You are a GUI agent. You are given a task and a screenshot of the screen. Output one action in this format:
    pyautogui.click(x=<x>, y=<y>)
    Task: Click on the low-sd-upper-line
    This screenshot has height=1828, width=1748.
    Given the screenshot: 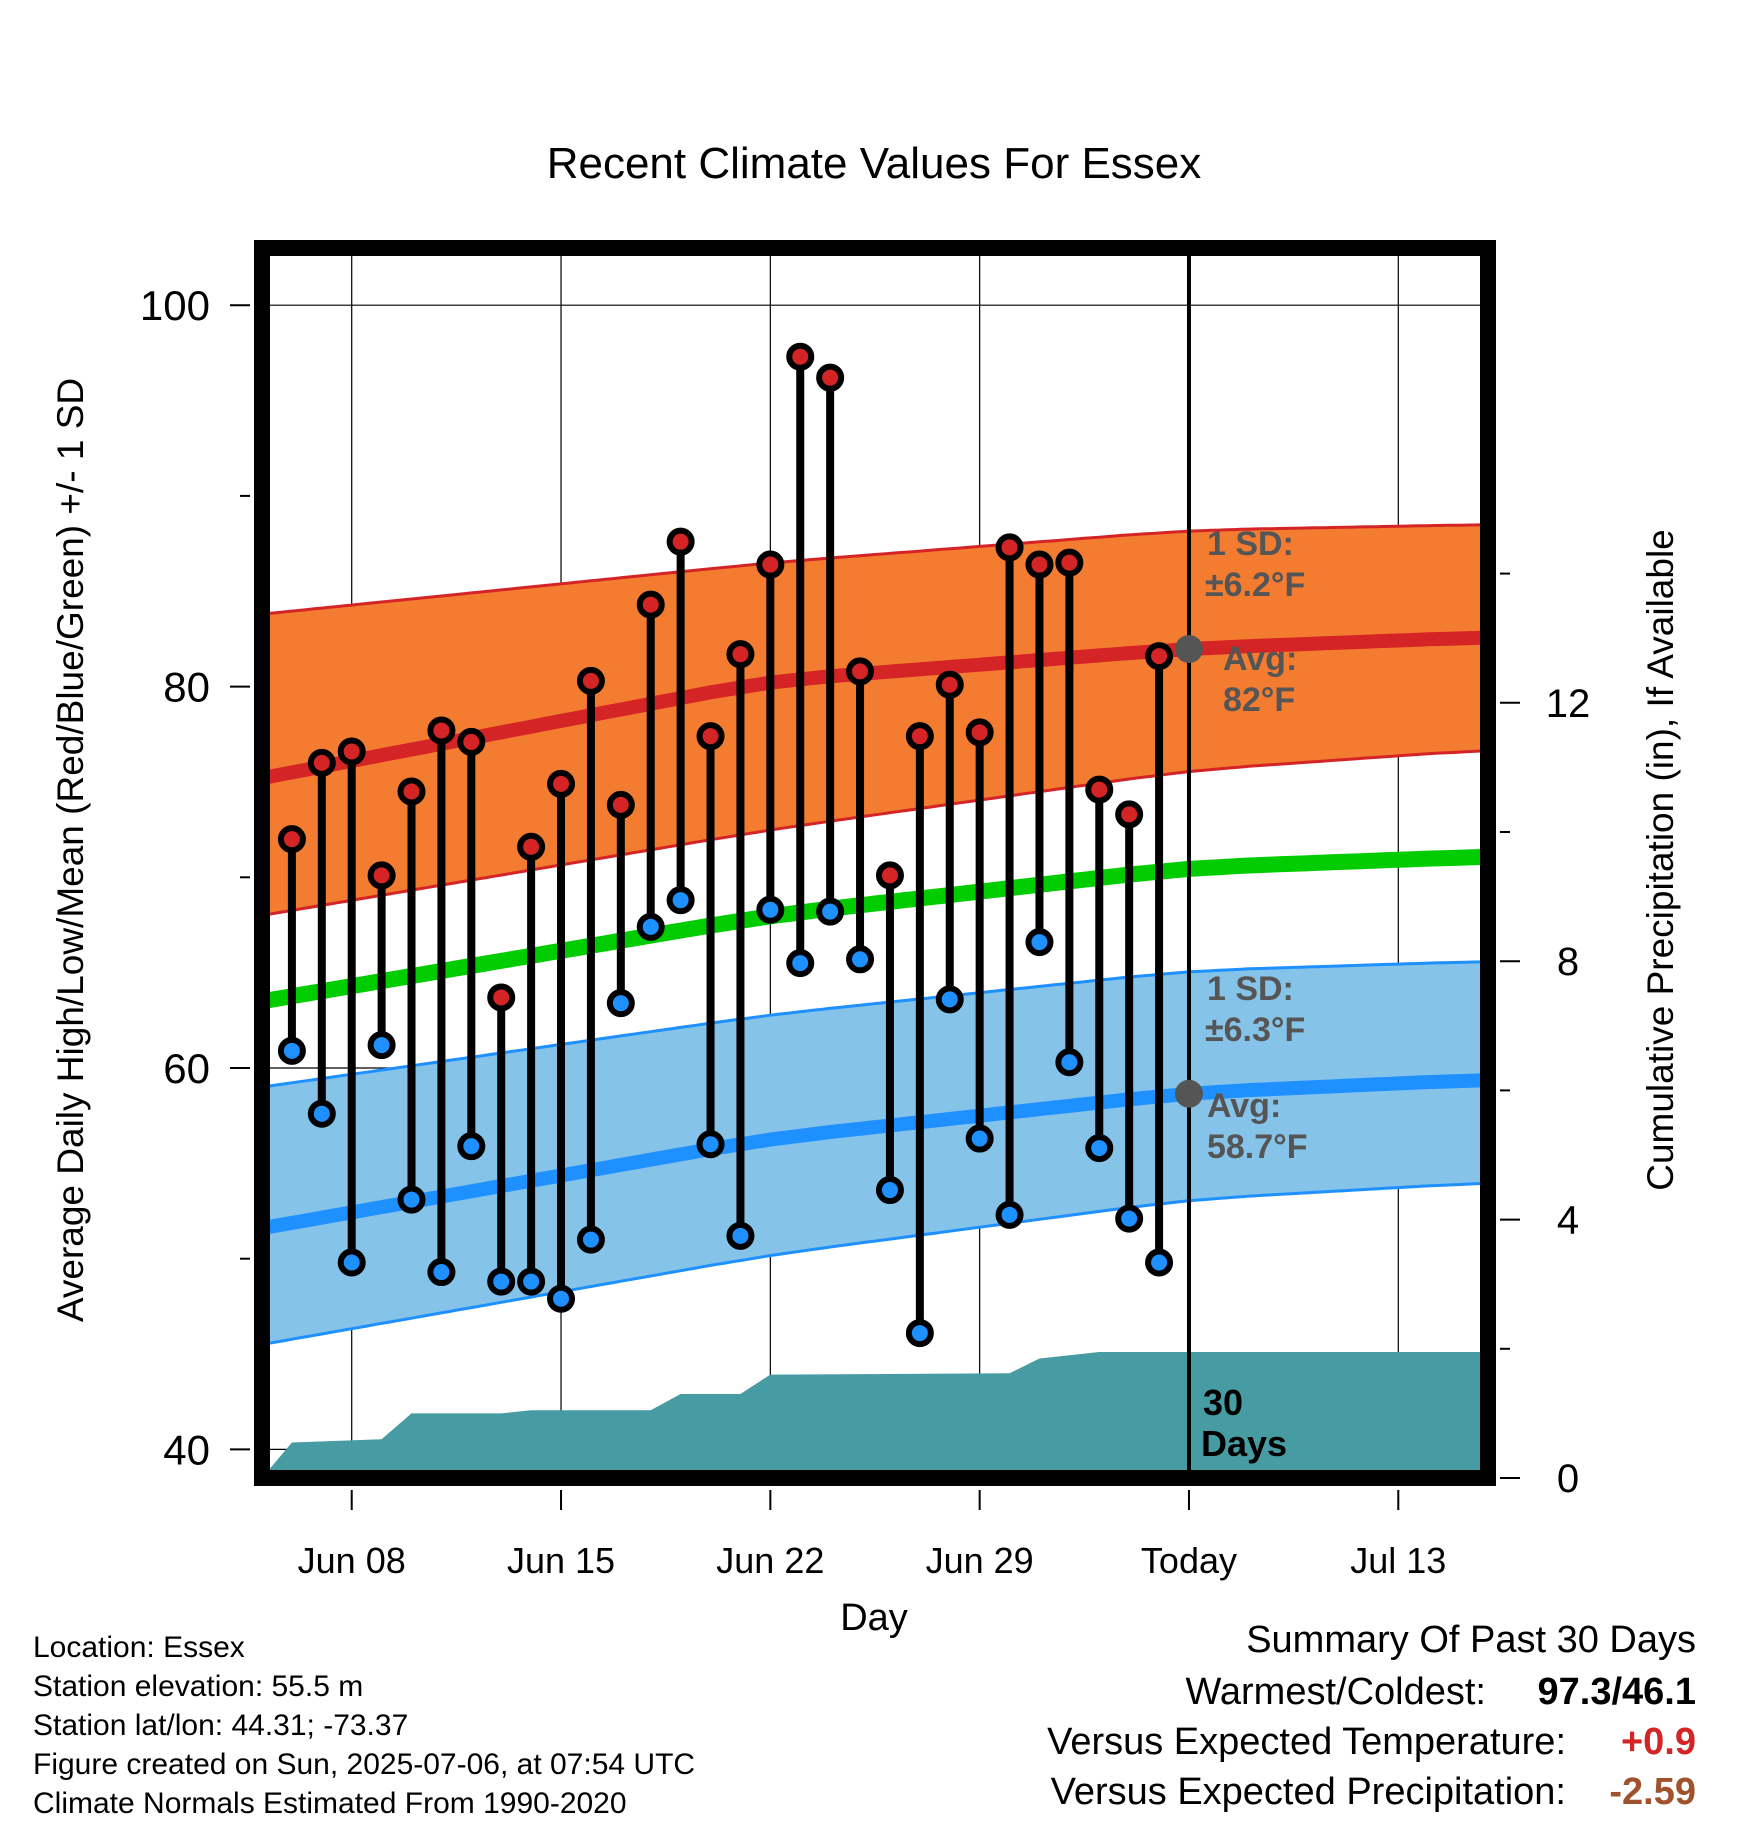 What is the action you would take?
    pyautogui.click(x=875, y=1024)
    